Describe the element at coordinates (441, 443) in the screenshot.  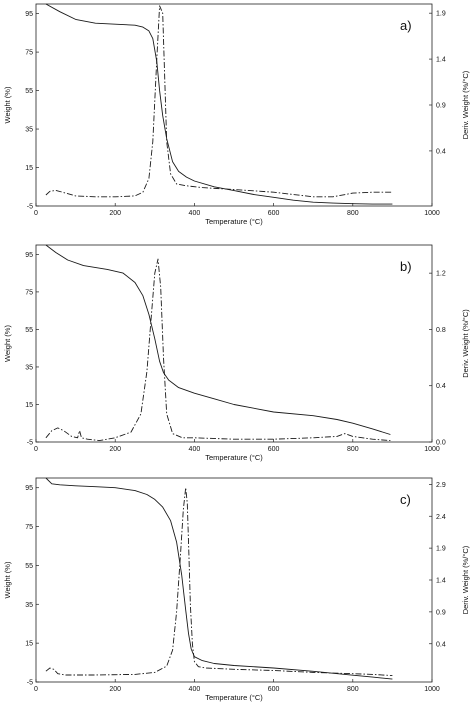
I see `y2-tick-label: 0.0` at that location.